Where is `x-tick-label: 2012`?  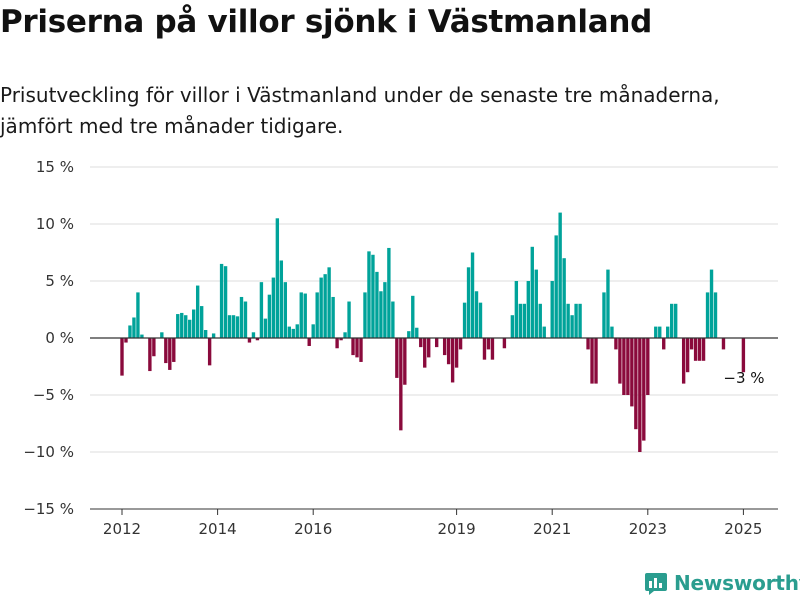 x-tick-label: 2012 is located at coordinates (122, 529).